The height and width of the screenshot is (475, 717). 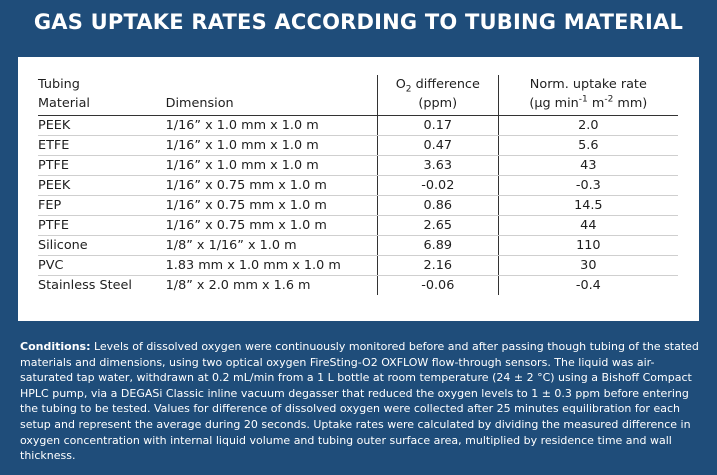 I want to click on cell-uptake-rate: 44, so click(x=587, y=225).